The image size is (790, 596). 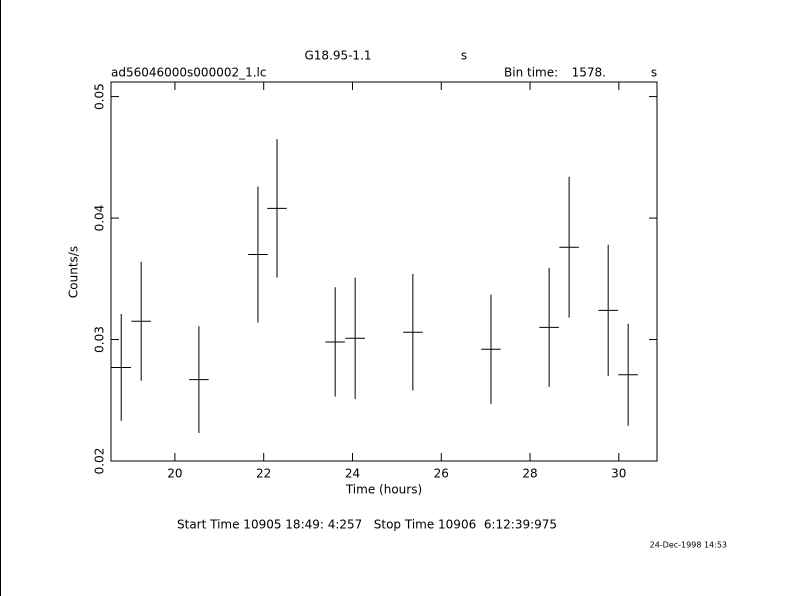 What do you see at coordinates (263, 474) in the screenshot?
I see `x-tick-label: 22` at bounding box center [263, 474].